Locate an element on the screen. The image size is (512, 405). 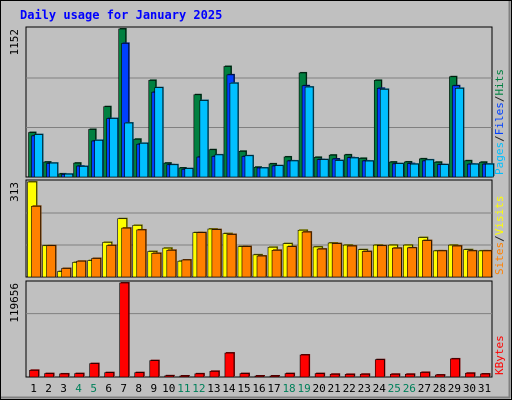
panel-hits-series-label: Pages/Files/Hits is located at coordinates (499, 122).